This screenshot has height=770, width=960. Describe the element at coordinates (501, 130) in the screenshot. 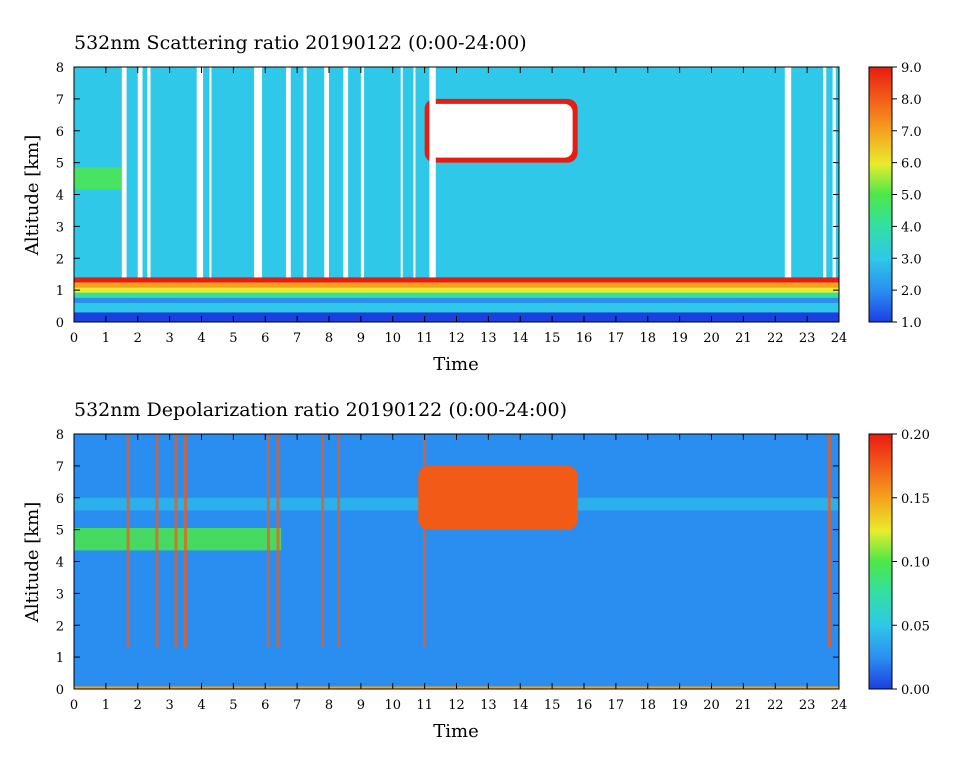

I see `cloud-core` at that location.